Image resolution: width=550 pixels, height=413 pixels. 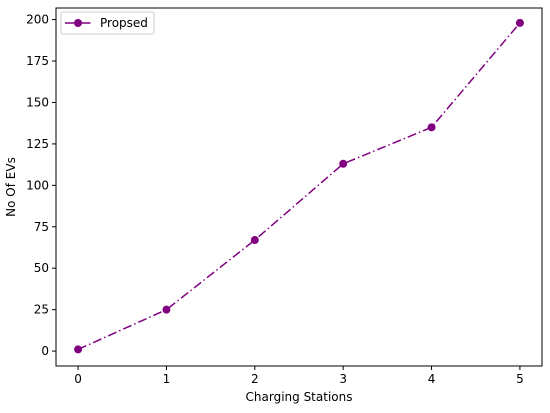 I want to click on y-tick-label: 25, so click(x=41, y=310).